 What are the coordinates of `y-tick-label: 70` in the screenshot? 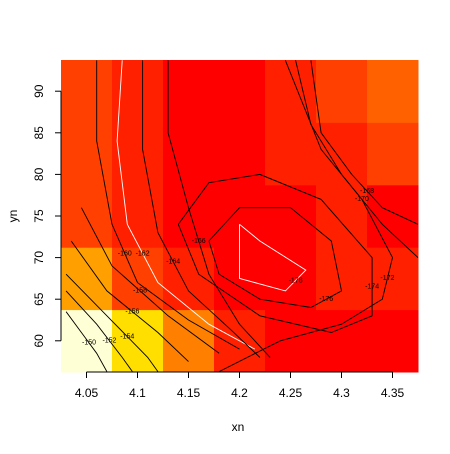 It's located at (39, 258).